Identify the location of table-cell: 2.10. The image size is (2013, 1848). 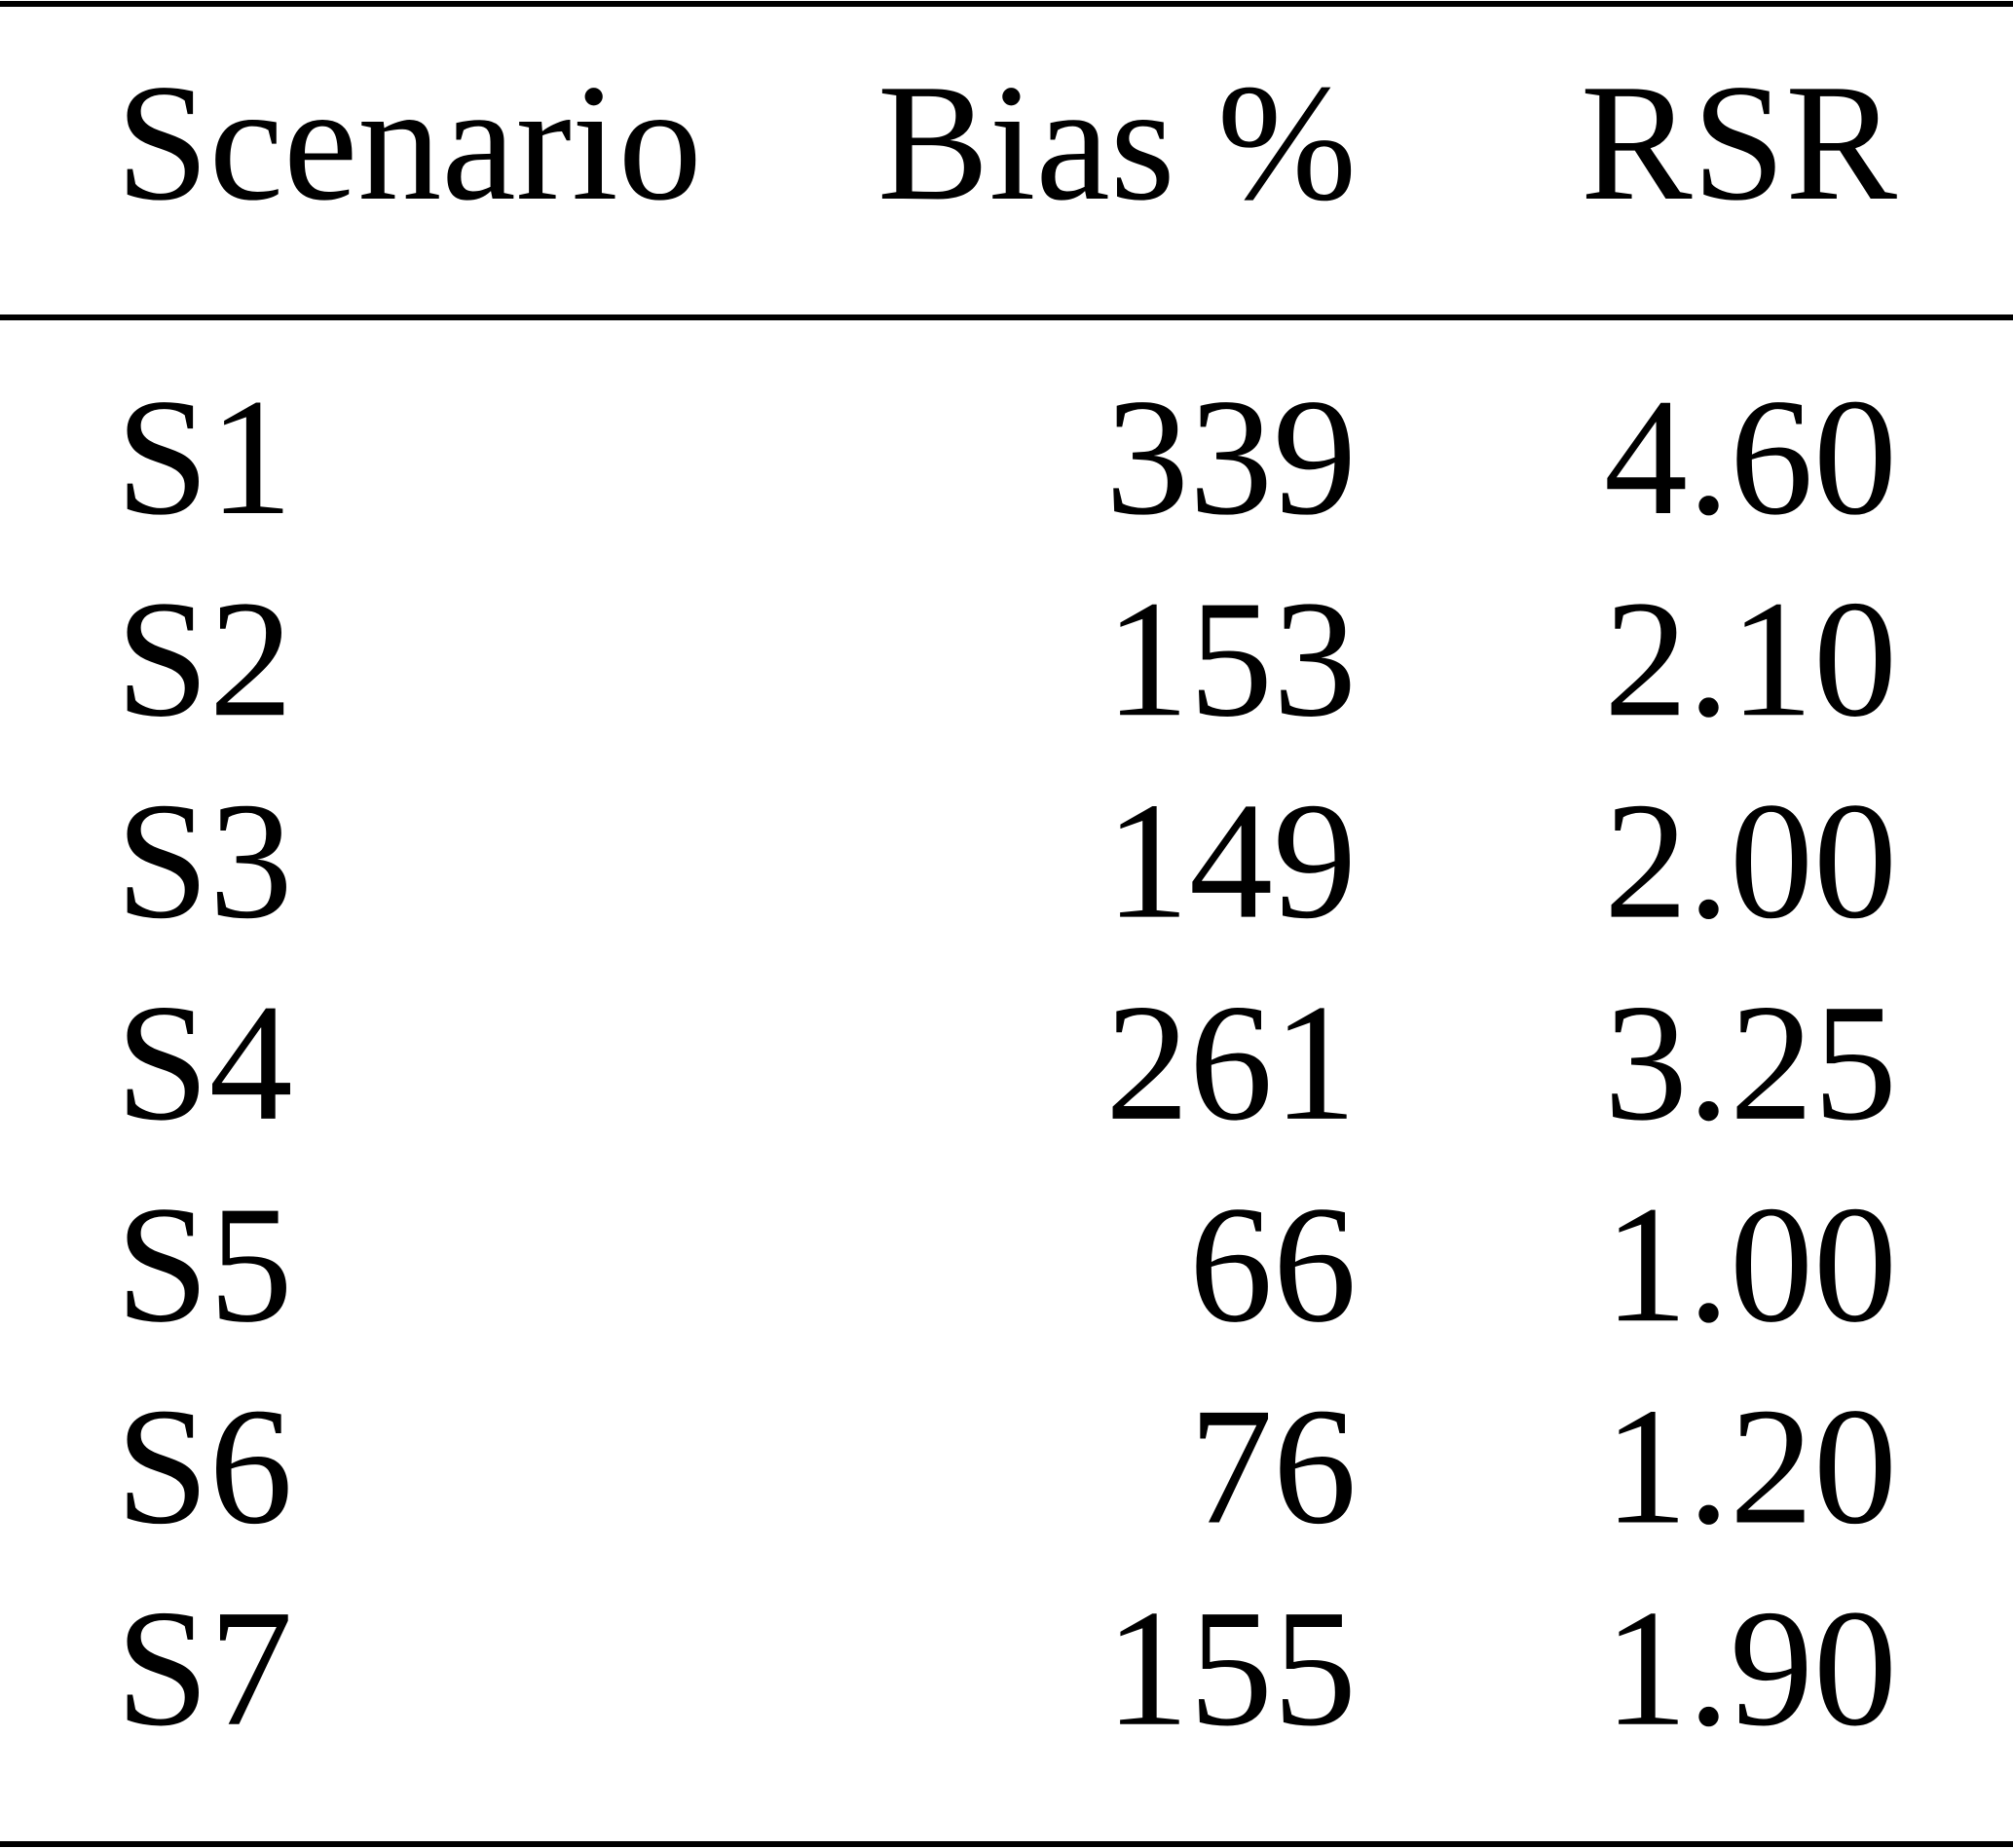
(1750, 659).